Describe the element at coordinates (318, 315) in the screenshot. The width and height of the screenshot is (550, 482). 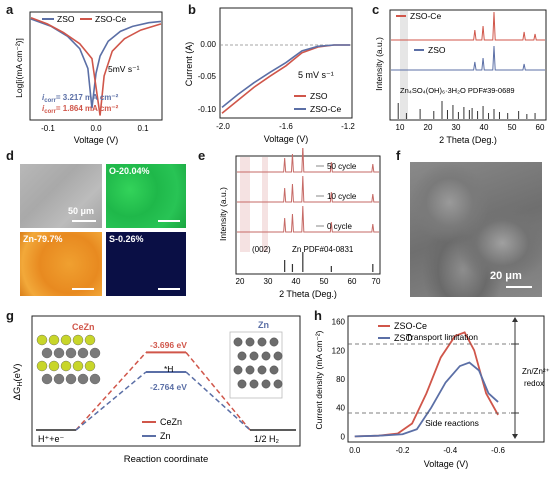
I see `panel-label-h: h` at that location.